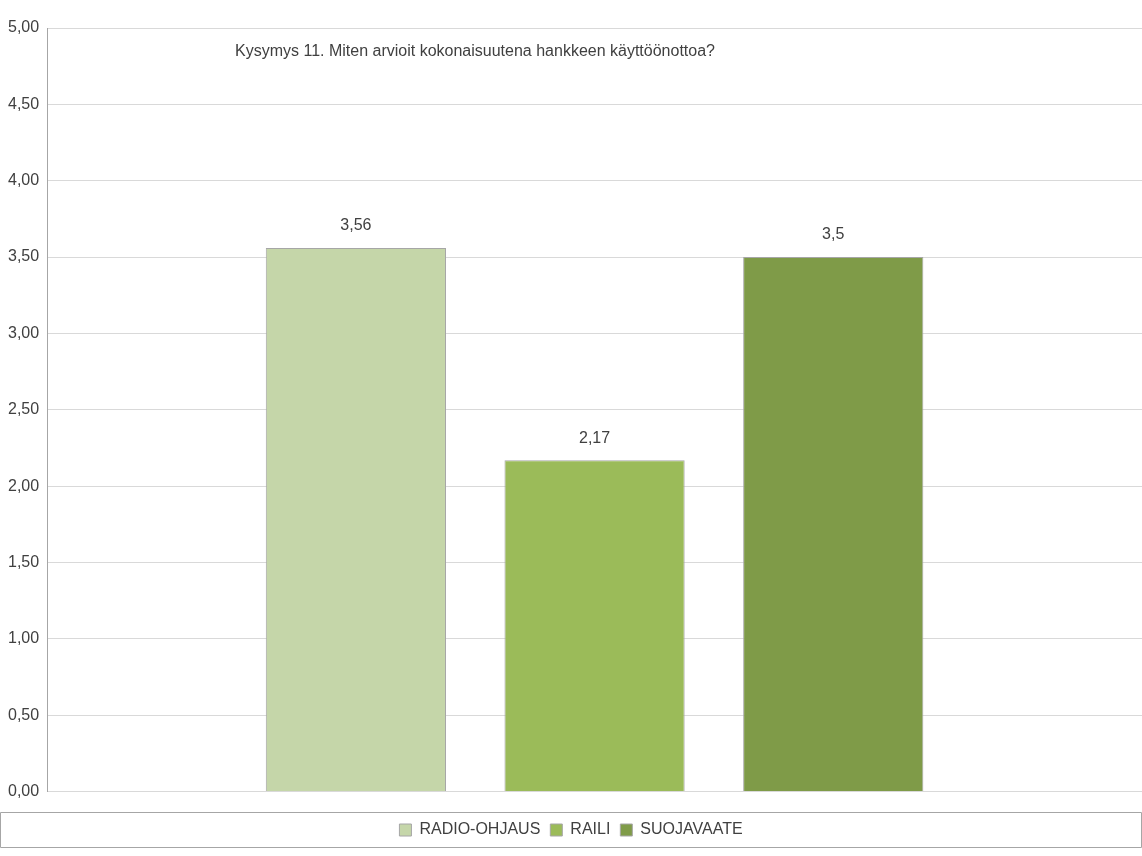 This screenshot has width=1142, height=856. Describe the element at coordinates (24, 638) in the screenshot. I see `y-tick-label: 1,00` at that location.